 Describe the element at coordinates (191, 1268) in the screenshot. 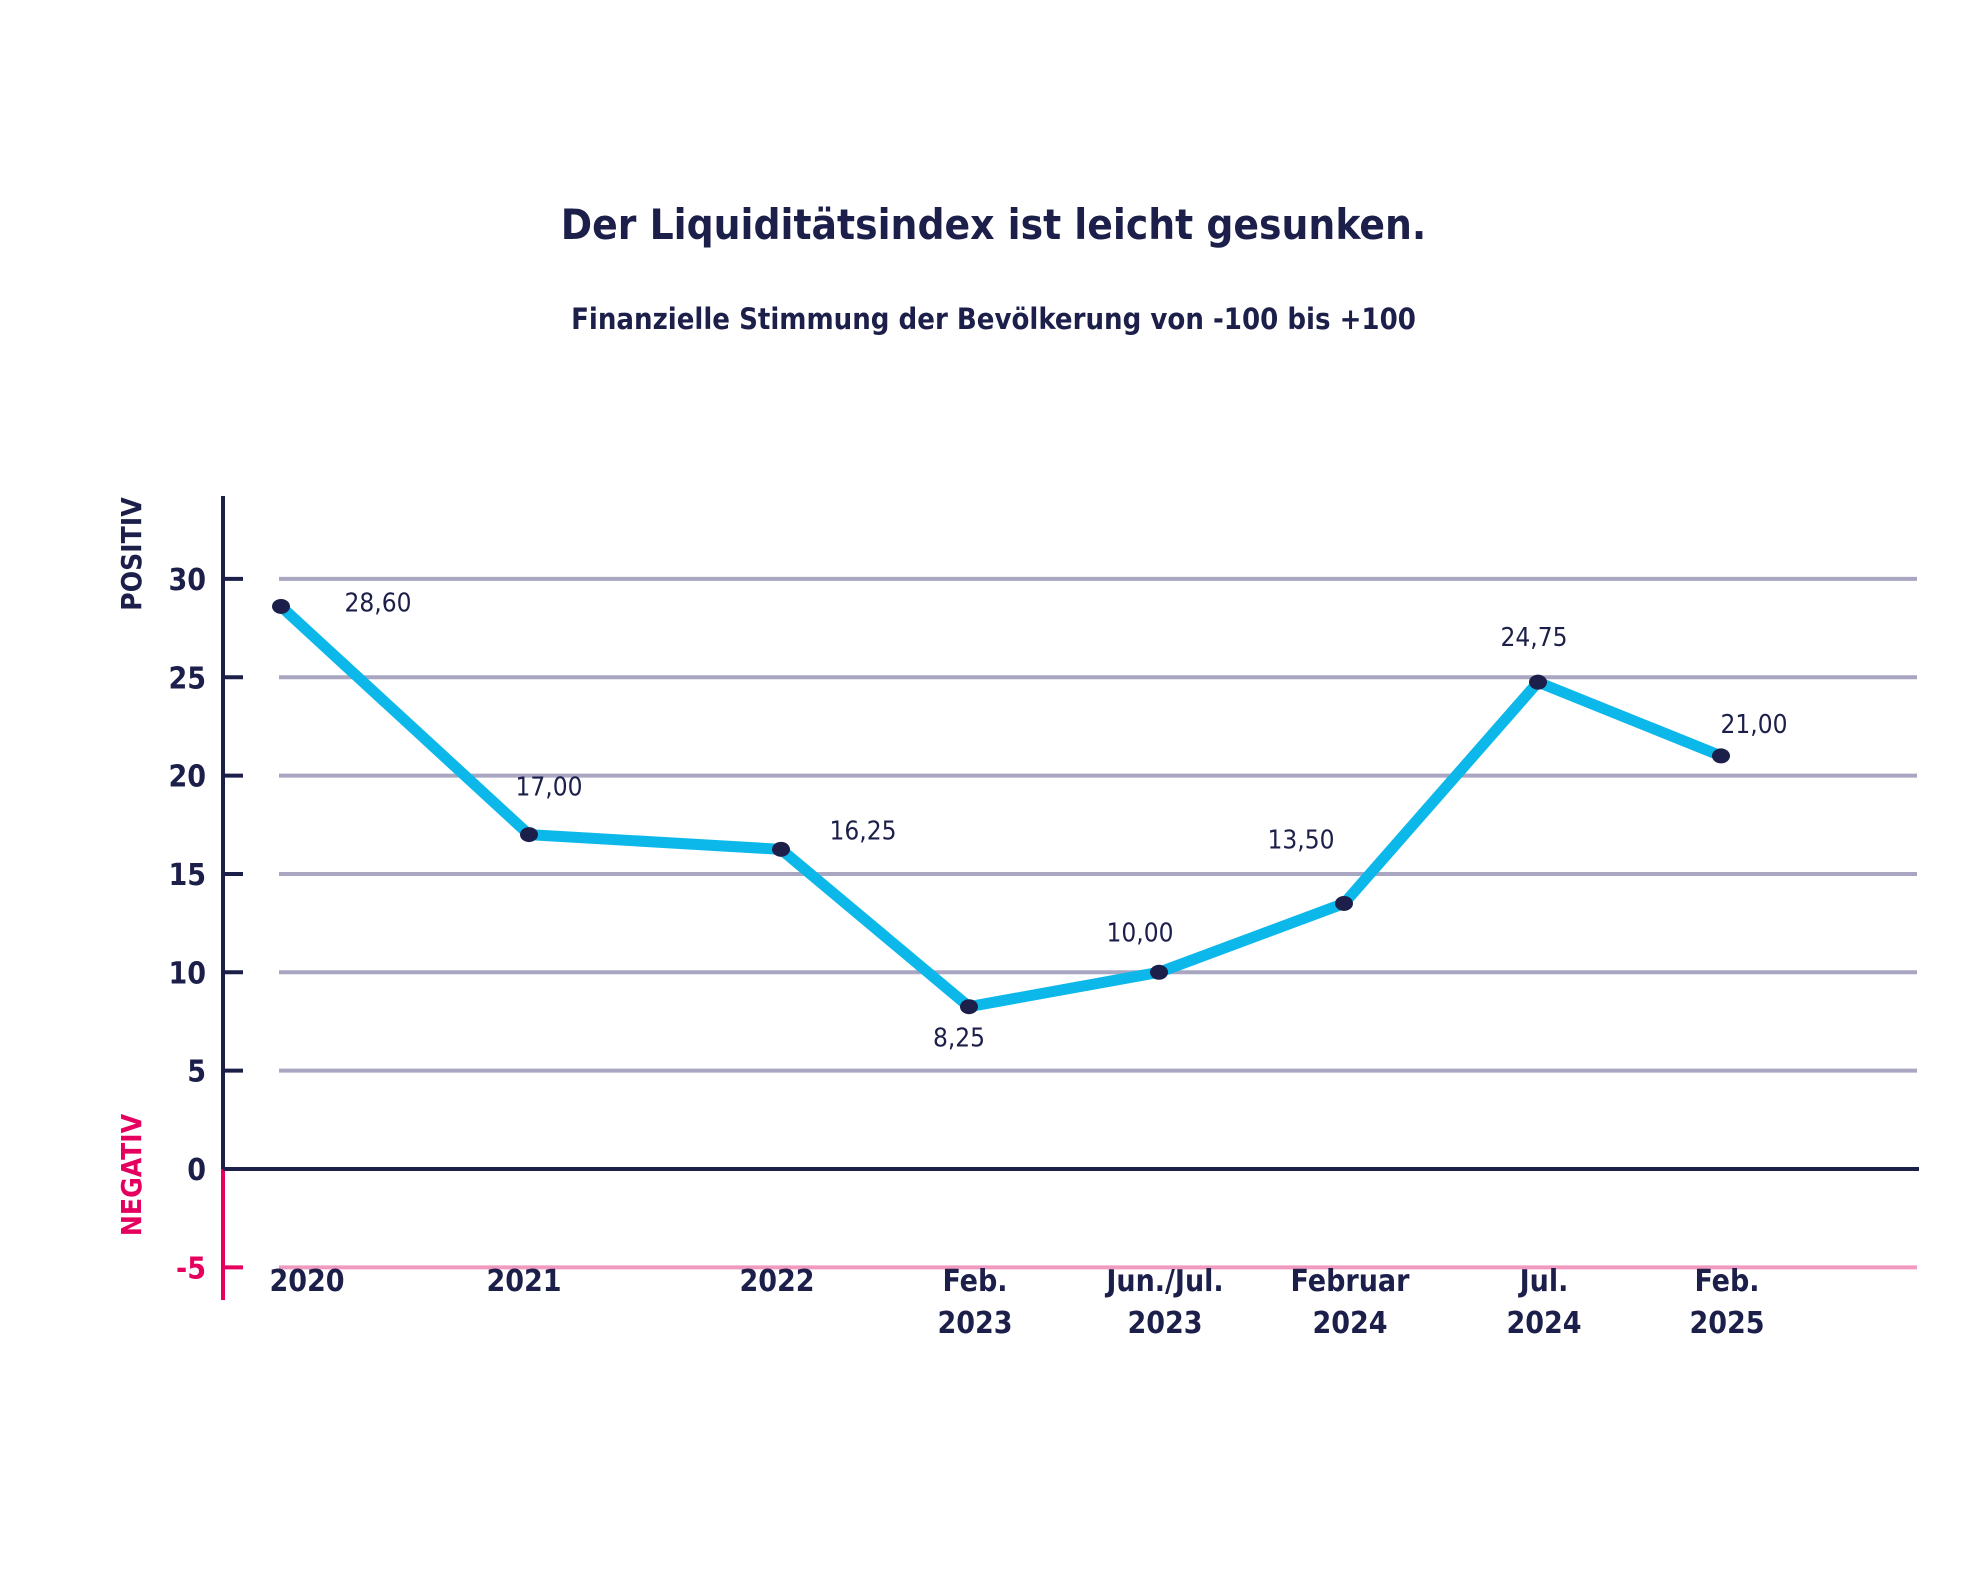

I see `y-tick-label: -5` at that location.